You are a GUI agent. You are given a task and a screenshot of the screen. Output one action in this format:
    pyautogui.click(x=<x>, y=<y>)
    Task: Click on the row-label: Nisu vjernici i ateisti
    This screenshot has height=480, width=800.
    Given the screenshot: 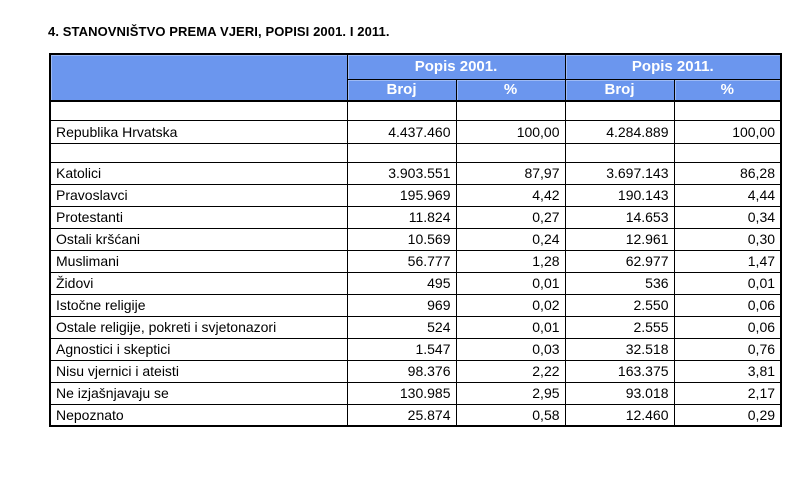 What is the action you would take?
    pyautogui.click(x=198, y=371)
    